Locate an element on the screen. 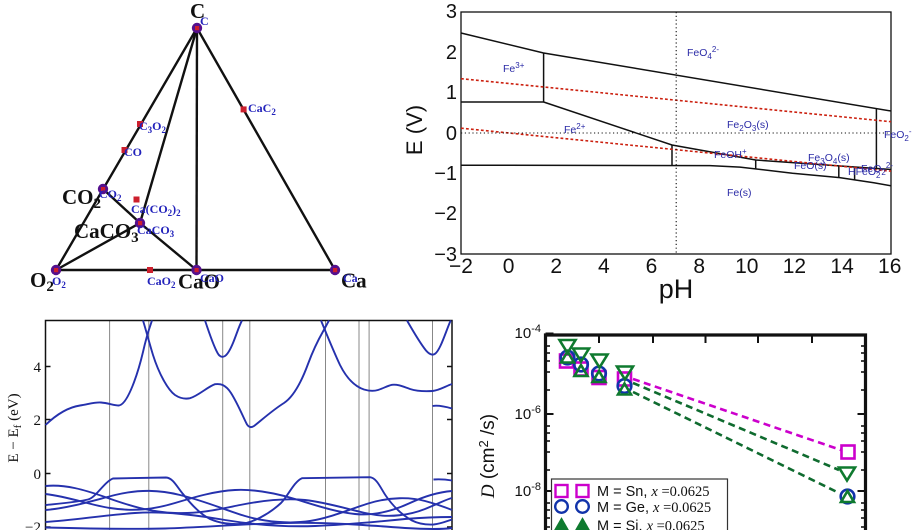 The width and height of the screenshot is (915, 530). svg-text: 3 is located at coordinates (451, 12).